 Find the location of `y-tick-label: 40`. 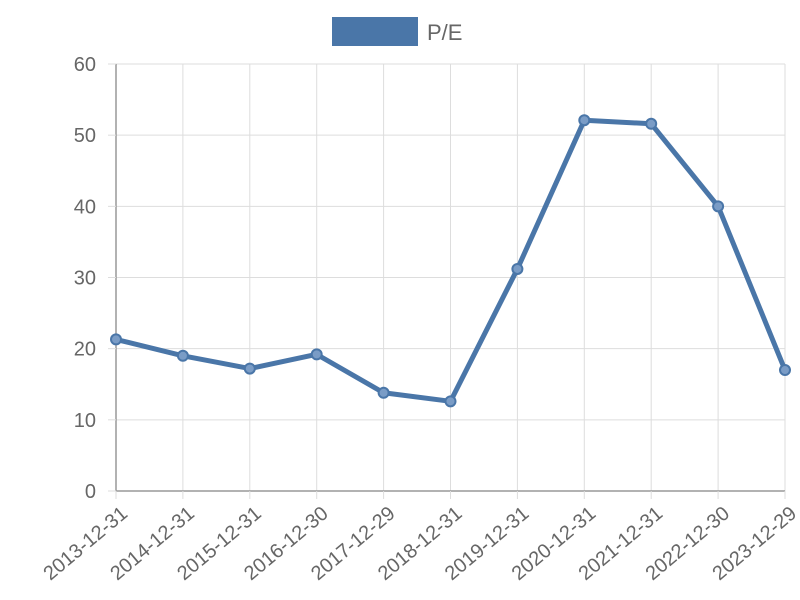

y-tick-label: 40 is located at coordinates (85, 207).